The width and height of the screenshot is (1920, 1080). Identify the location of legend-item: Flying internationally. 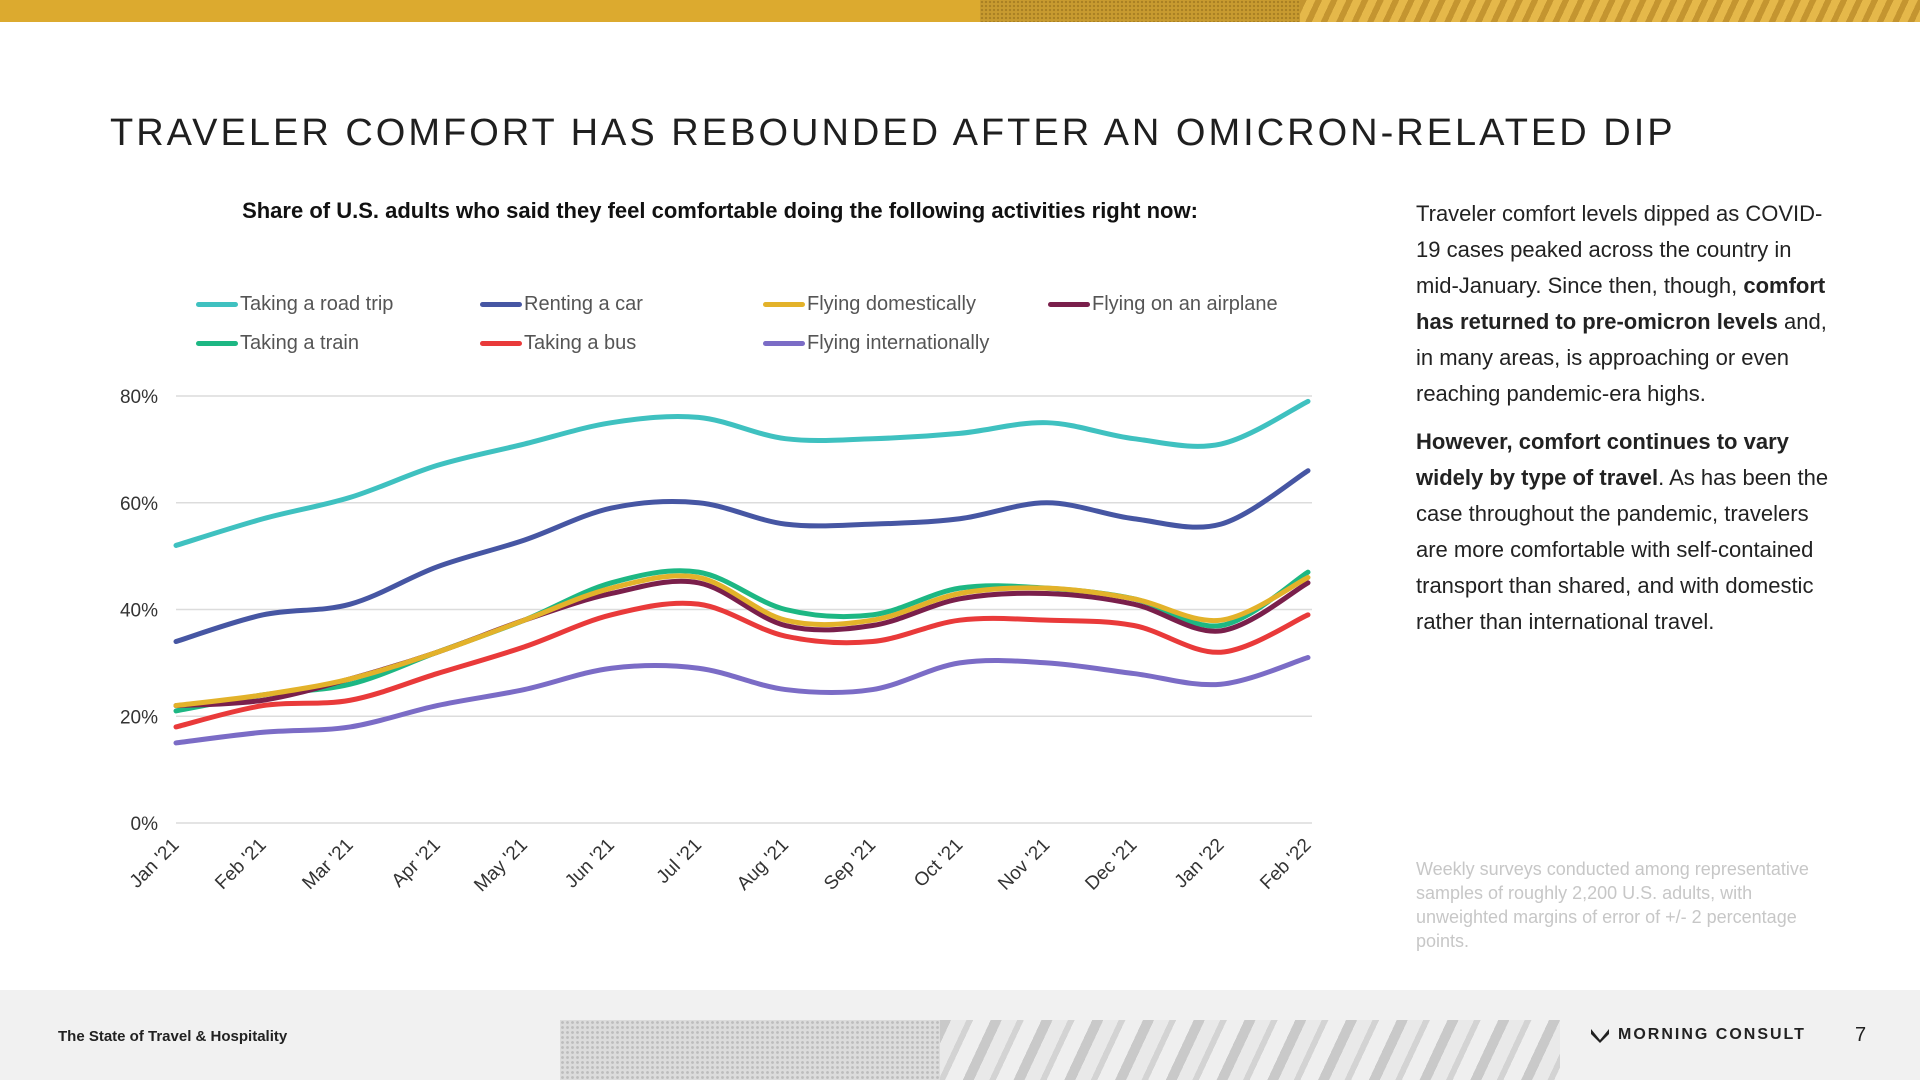
(876, 343).